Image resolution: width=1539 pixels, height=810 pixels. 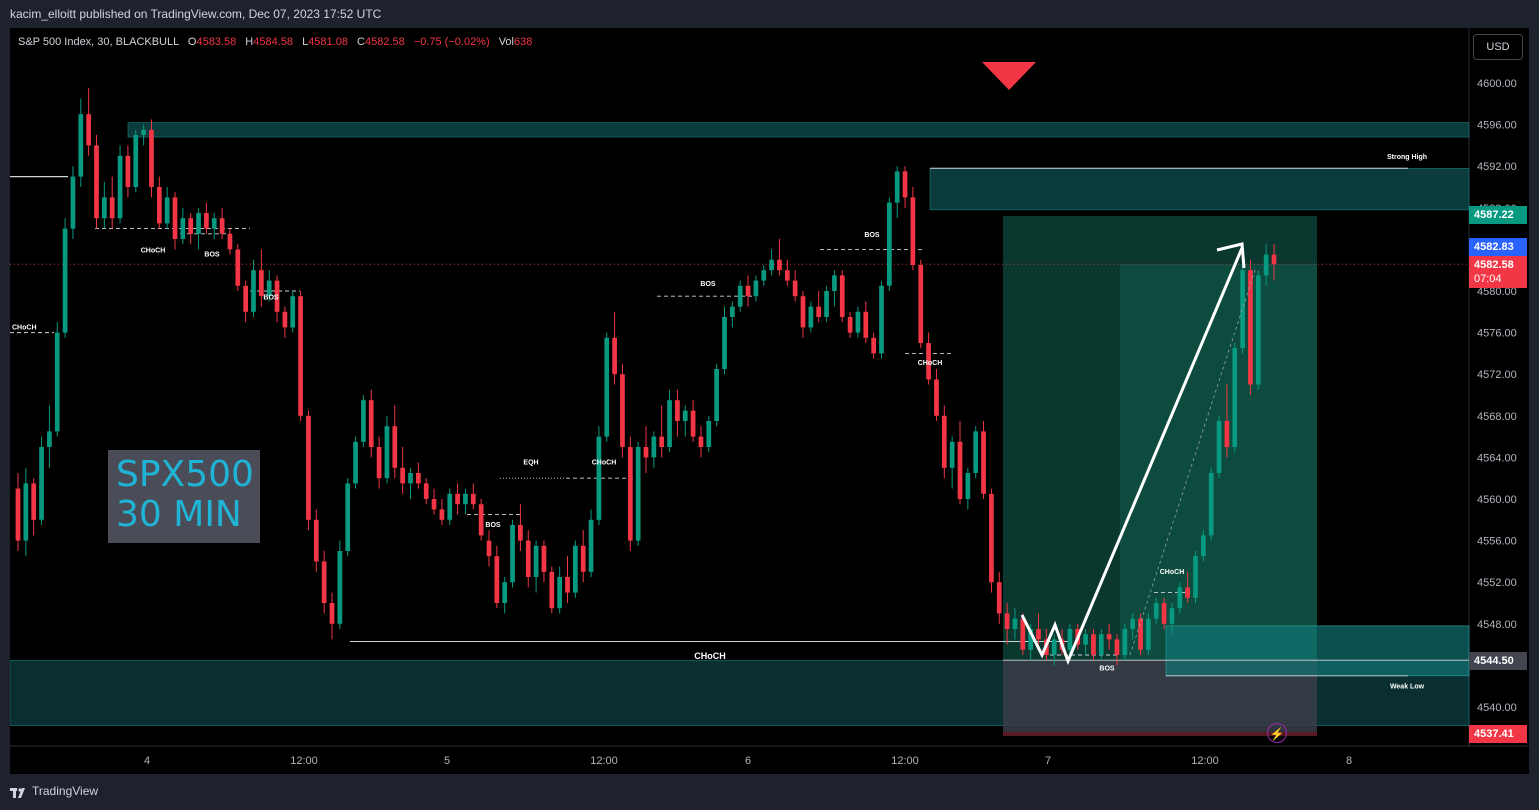 I want to click on price-tick-label: 4556.00, so click(x=1497, y=542).